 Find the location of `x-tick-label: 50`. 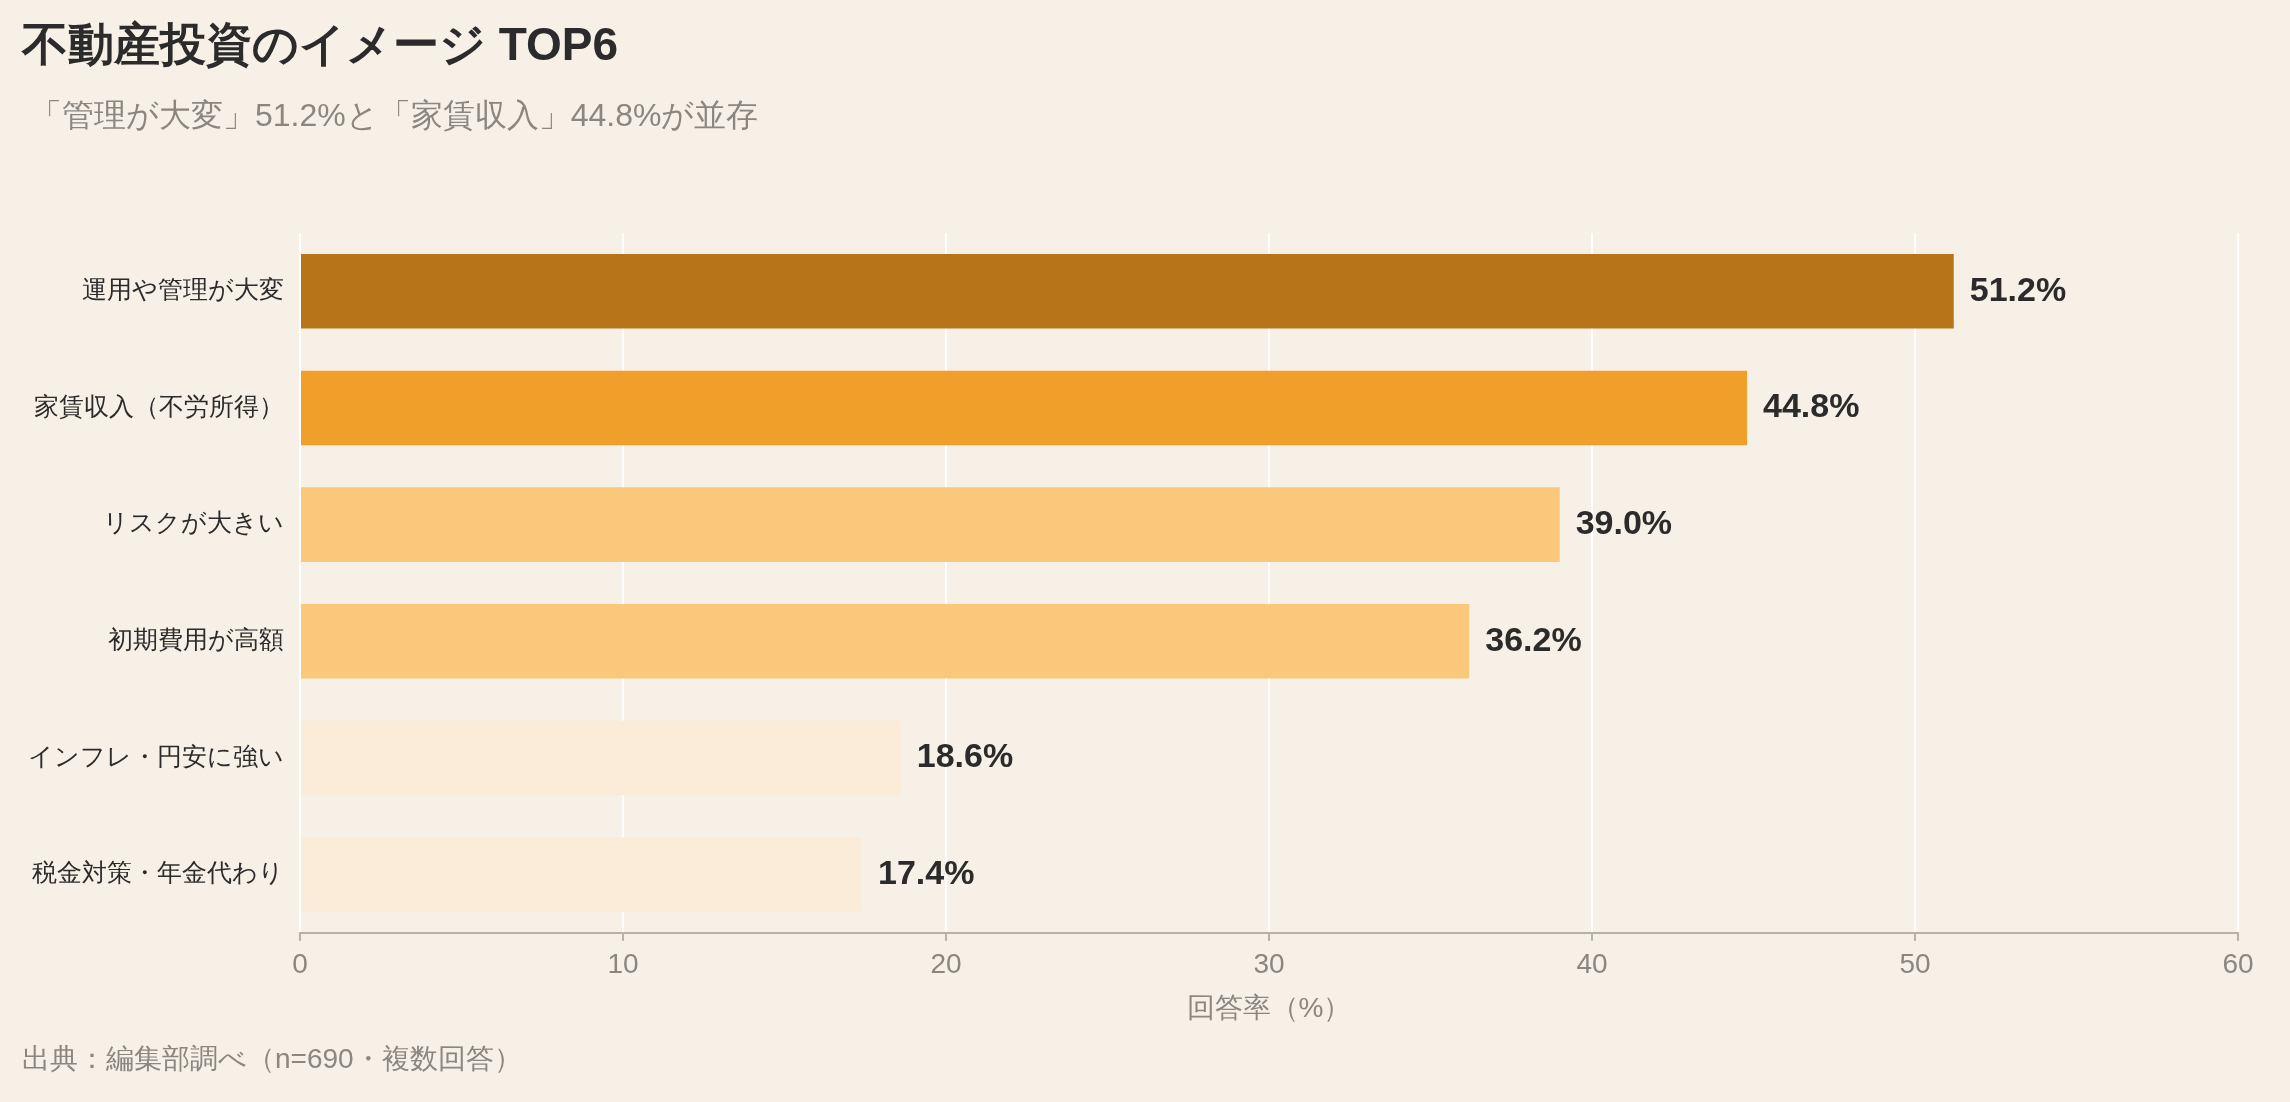

x-tick-label: 50 is located at coordinates (1915, 964).